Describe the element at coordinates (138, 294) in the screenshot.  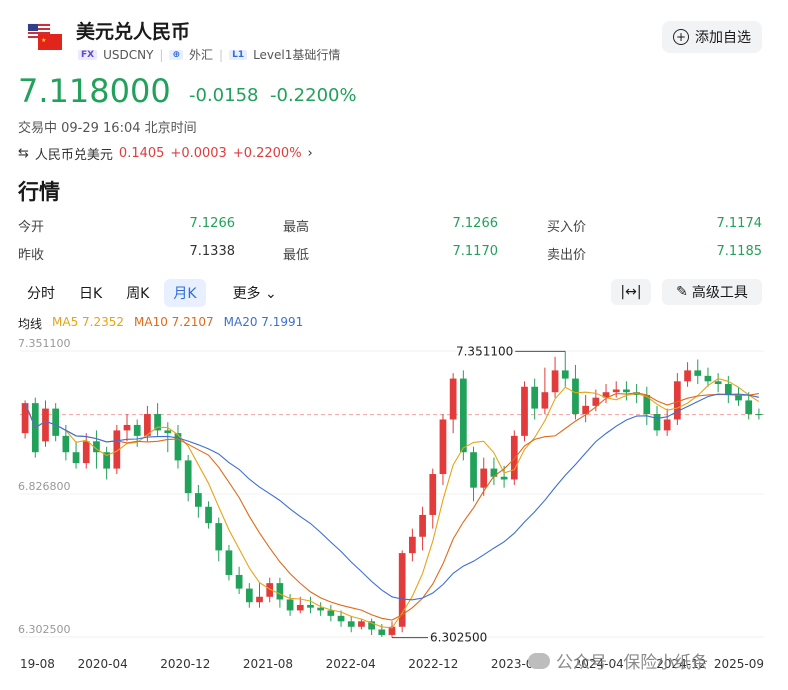
I see `tab-weekly: 周K` at that location.